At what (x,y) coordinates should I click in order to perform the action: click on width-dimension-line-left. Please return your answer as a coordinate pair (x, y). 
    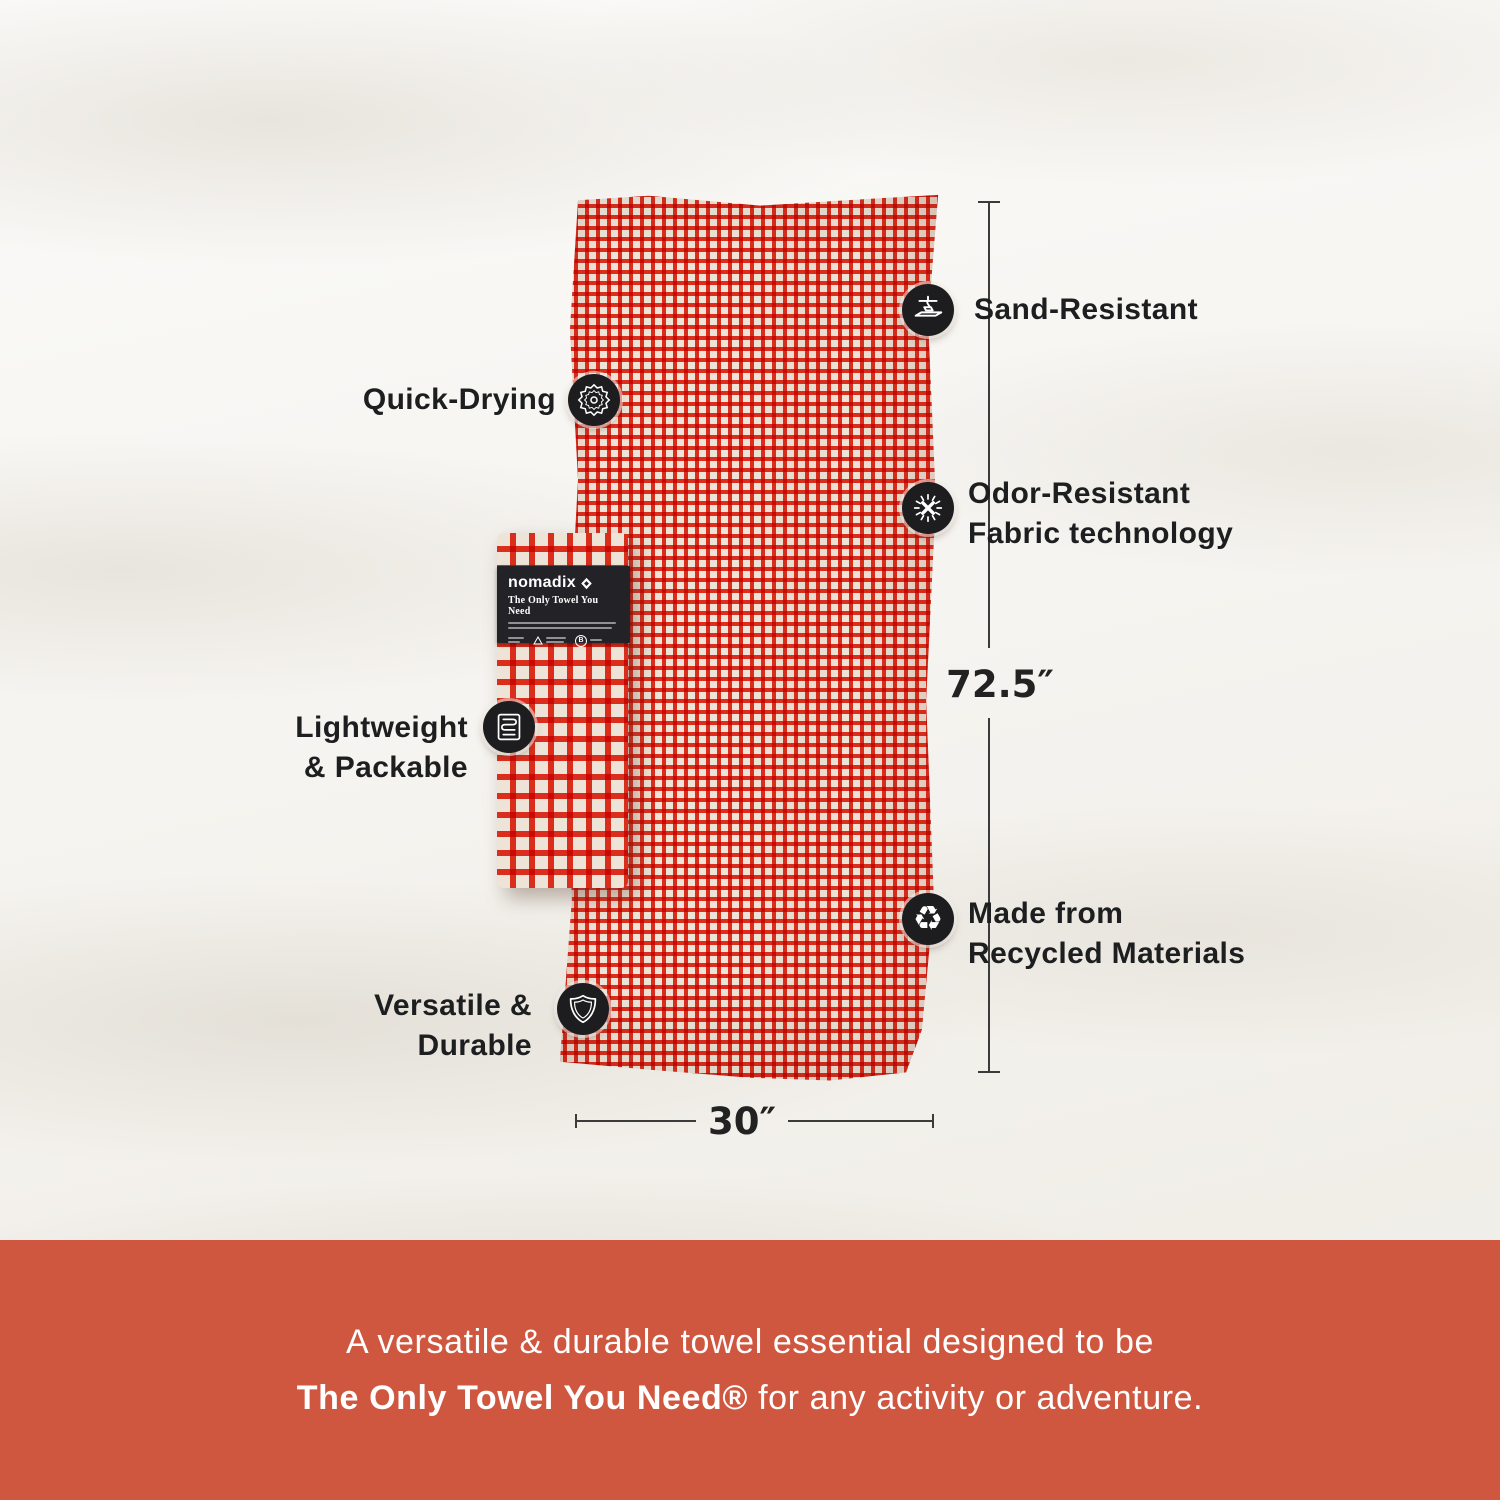
    Looking at the image, I should click on (636, 1121).